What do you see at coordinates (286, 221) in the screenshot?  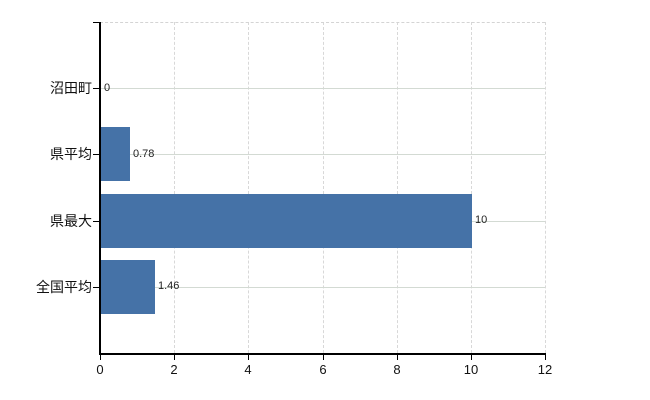 I see `bar-県最大` at bounding box center [286, 221].